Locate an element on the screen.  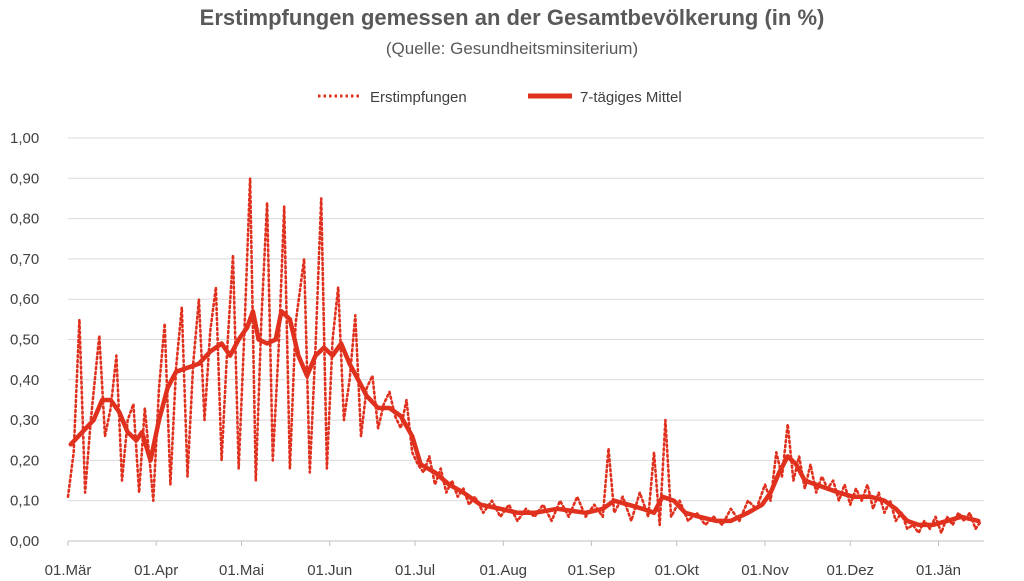
y-tick-label: 0,90 is located at coordinates (24, 178).